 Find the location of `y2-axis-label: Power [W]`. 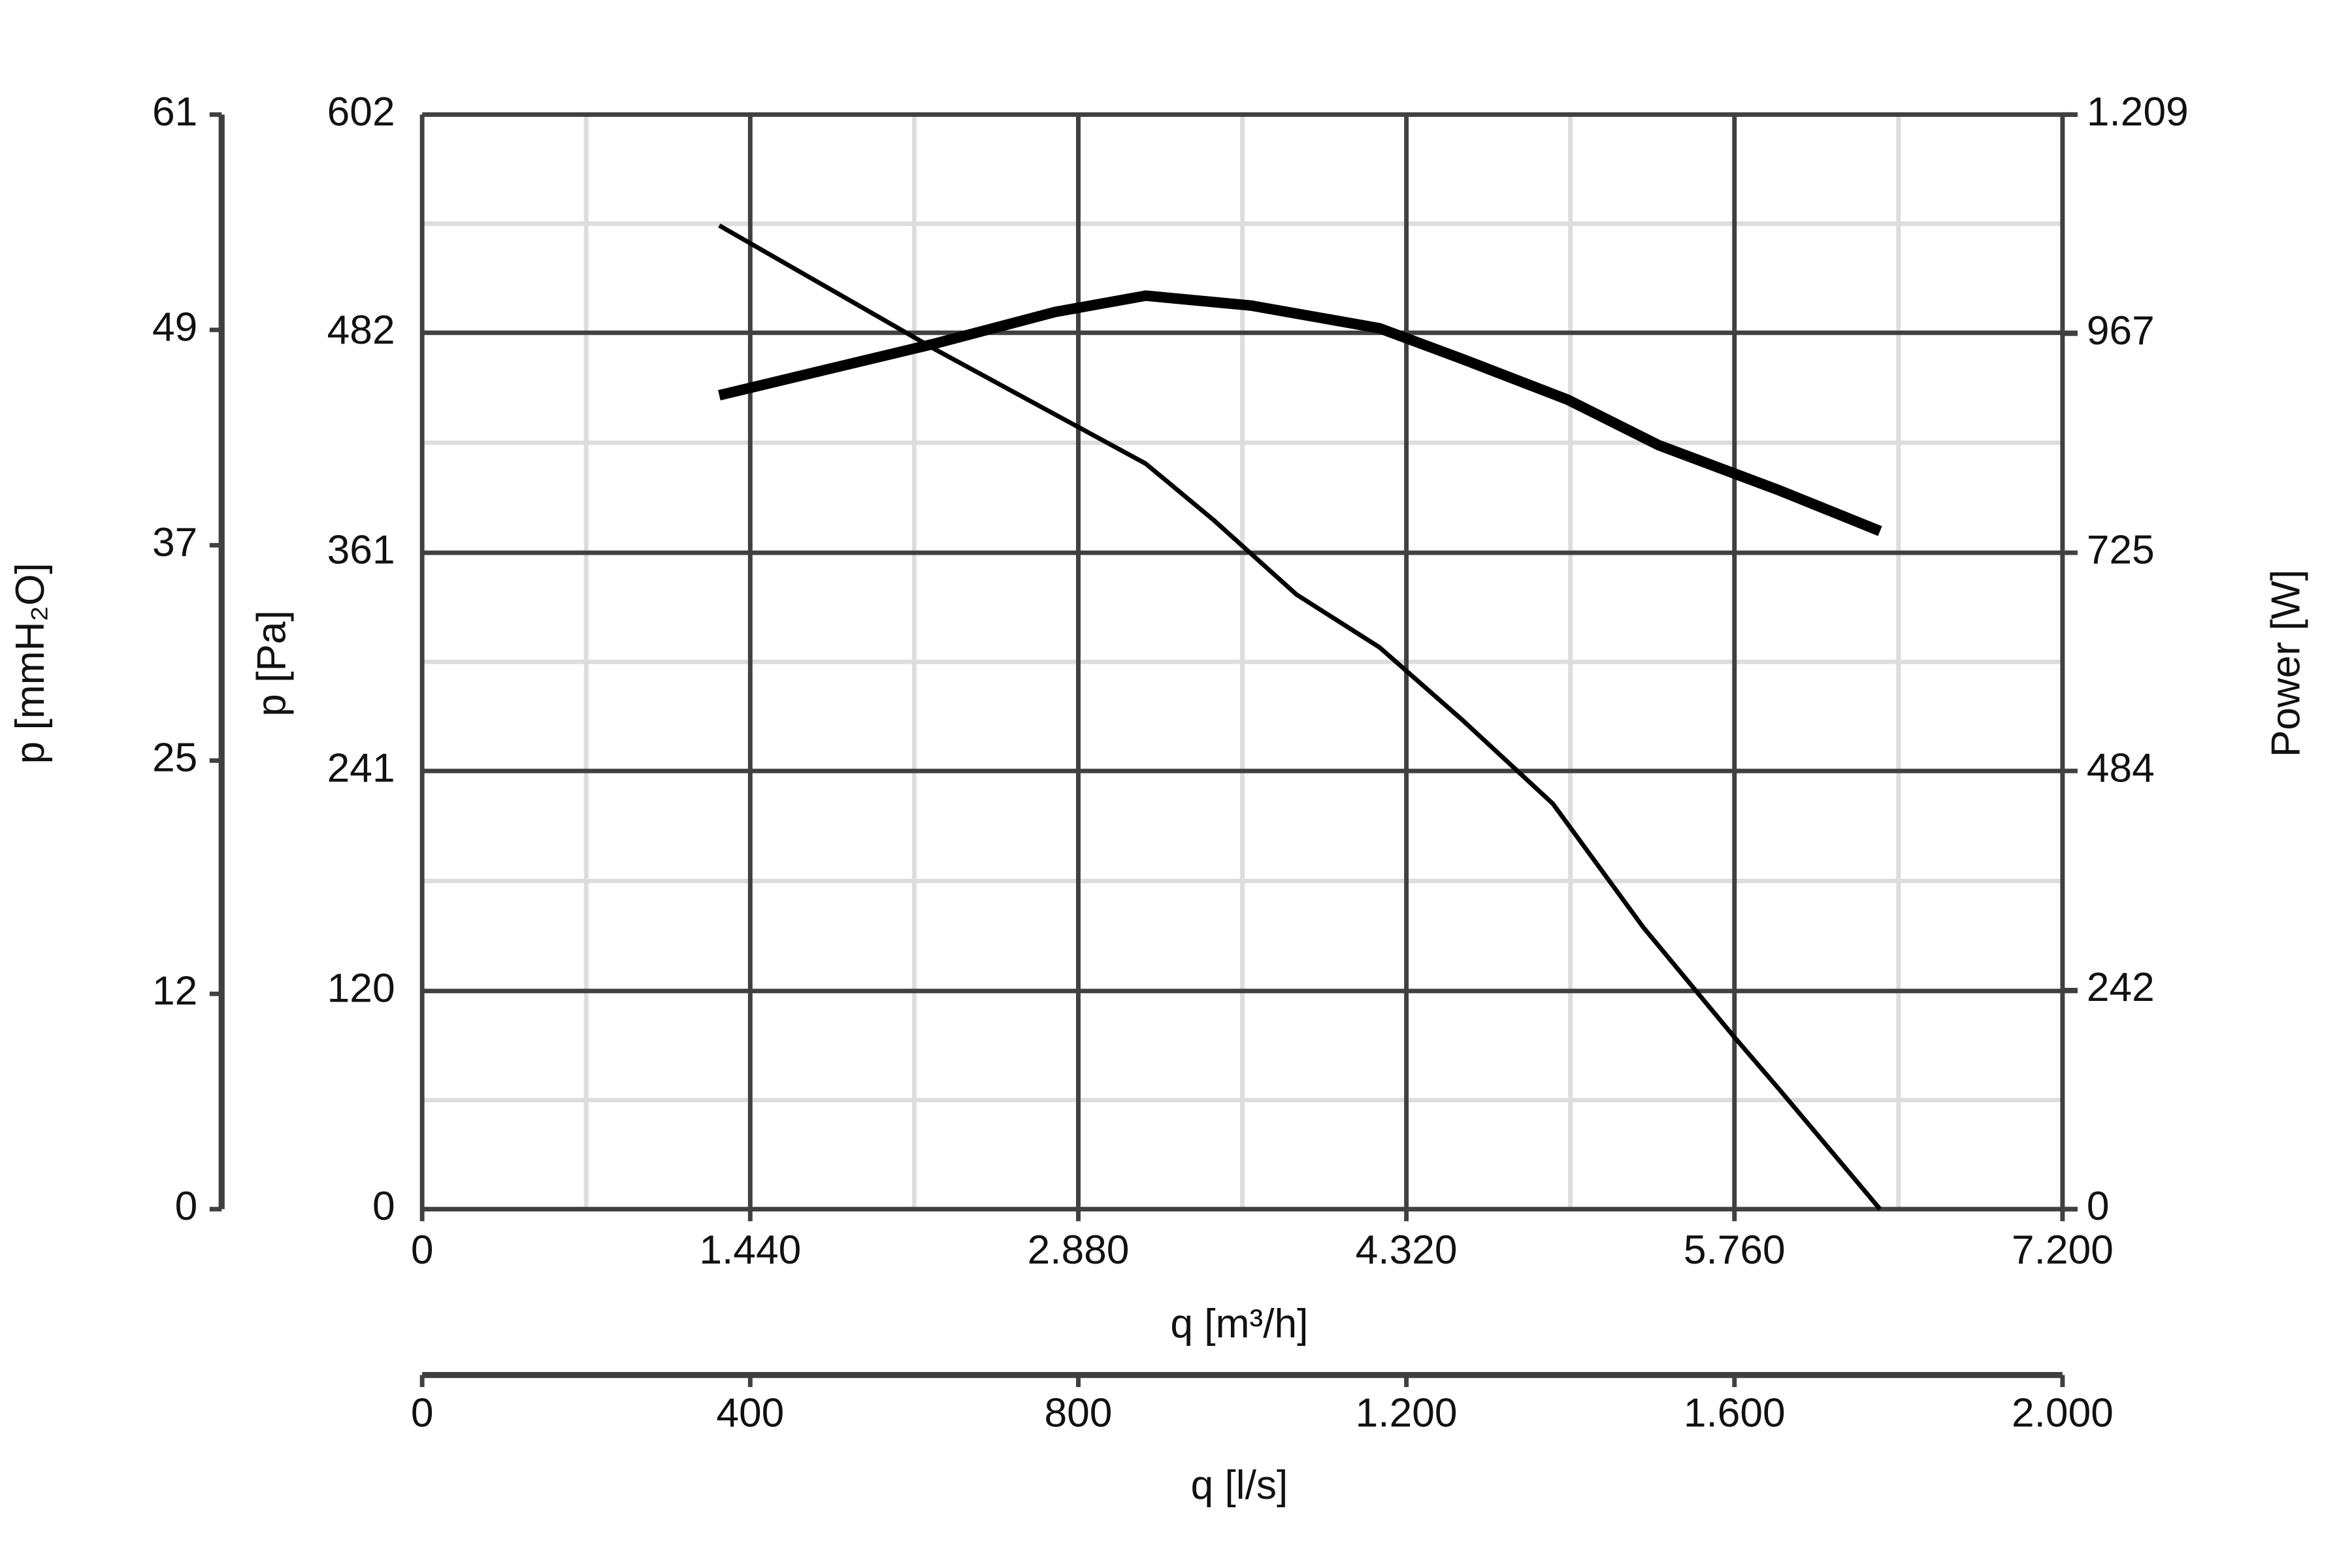

y2-axis-label: Power [W] is located at coordinates (2286, 663).